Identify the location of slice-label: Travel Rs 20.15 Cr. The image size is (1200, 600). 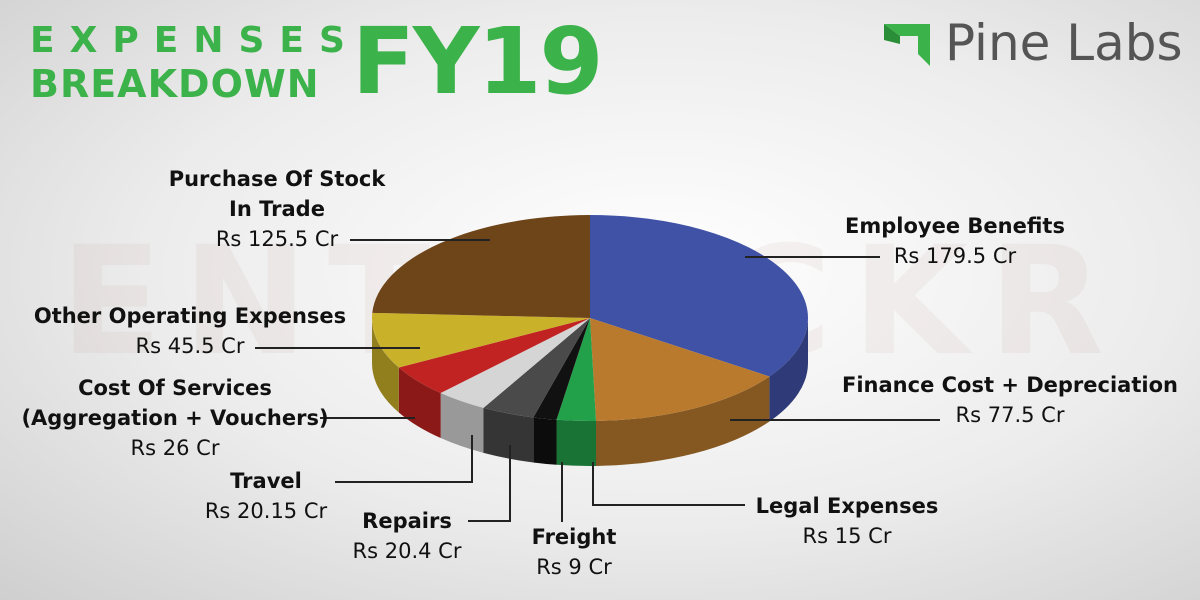
(266, 496).